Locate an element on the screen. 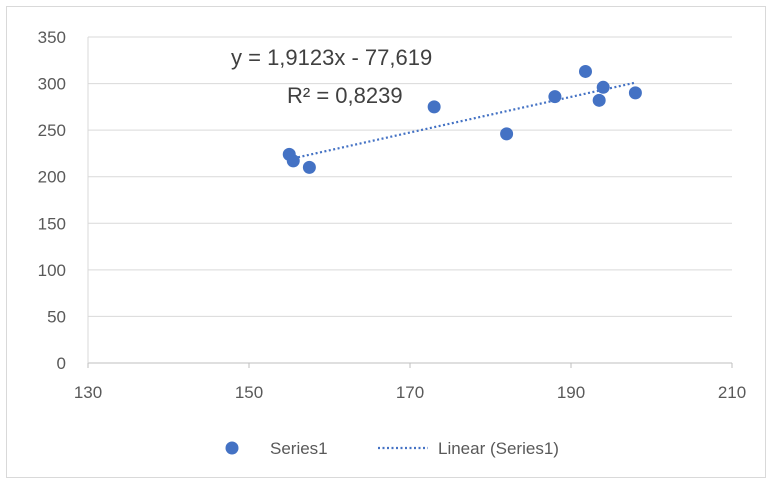 This screenshot has height=481, width=769. y-tick-label: 200 is located at coordinates (52, 177).